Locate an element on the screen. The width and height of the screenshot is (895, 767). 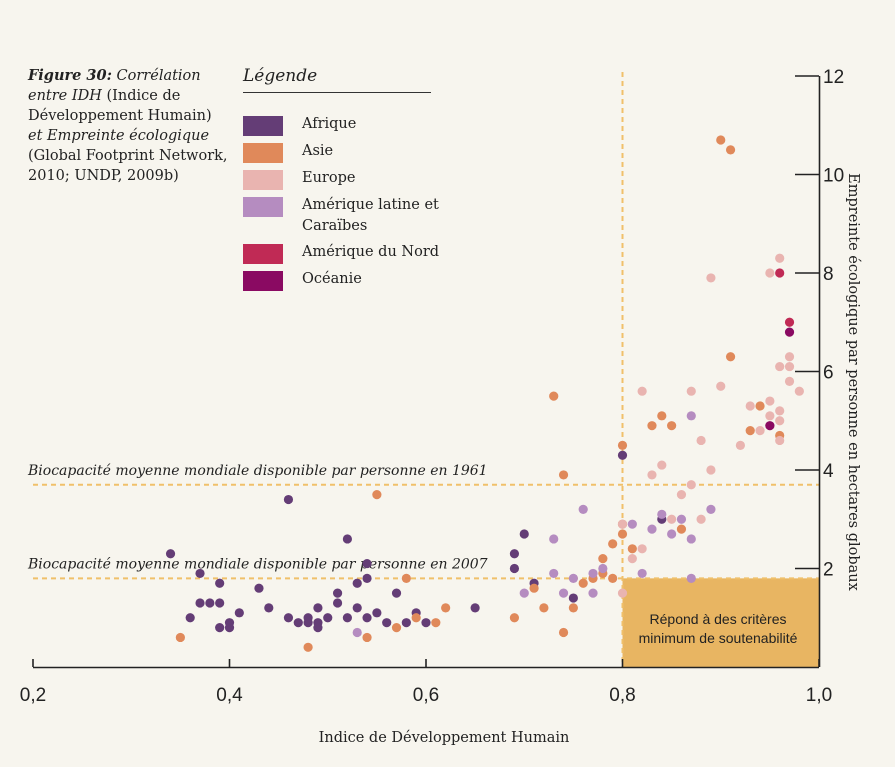
x-tick-label: 1,0 is located at coordinates (819, 695).